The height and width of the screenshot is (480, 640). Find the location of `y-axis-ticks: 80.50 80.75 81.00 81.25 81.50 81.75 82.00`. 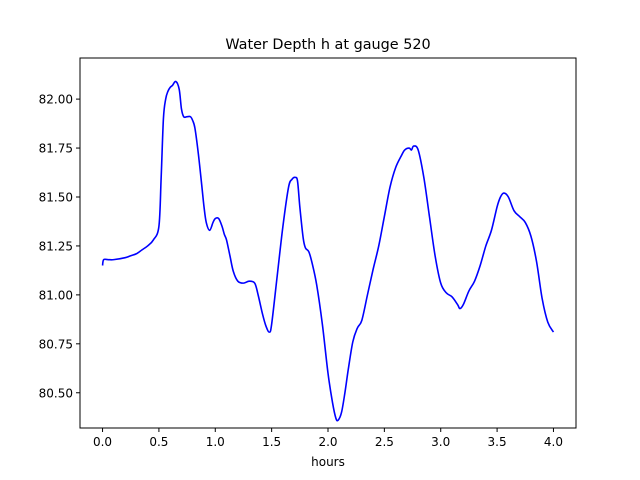

y-axis-ticks: 80.50 80.75 81.00 81.25 81.50 81.75 82.00 is located at coordinates (59, 246).